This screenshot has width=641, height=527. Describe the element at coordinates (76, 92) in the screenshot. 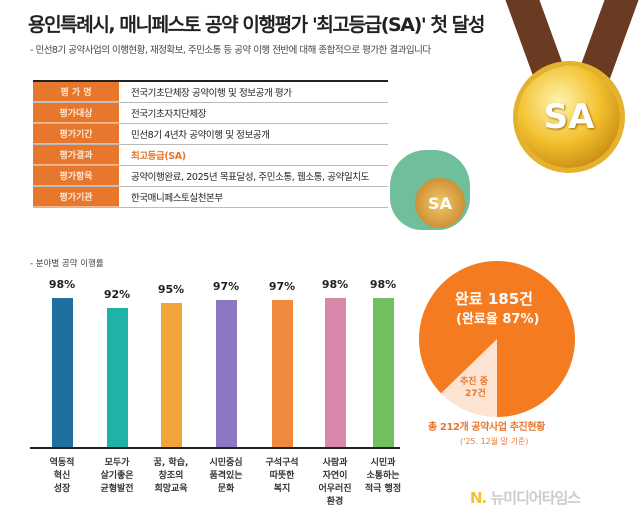

I see `row-key: 평 가 명` at that location.